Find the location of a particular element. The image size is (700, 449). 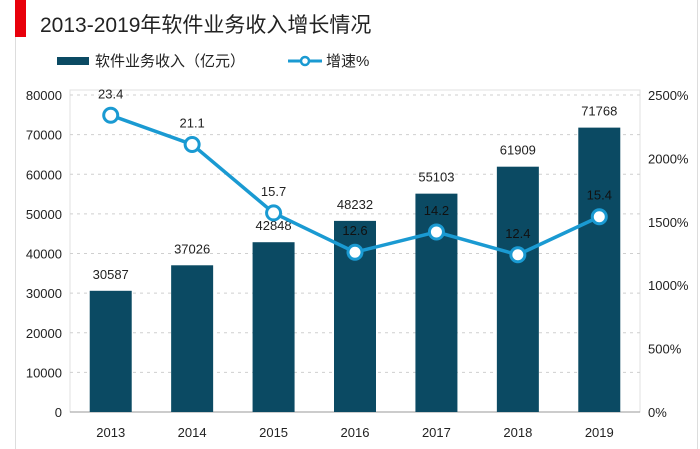

y2-tick-label: 0% is located at coordinates (657, 412).